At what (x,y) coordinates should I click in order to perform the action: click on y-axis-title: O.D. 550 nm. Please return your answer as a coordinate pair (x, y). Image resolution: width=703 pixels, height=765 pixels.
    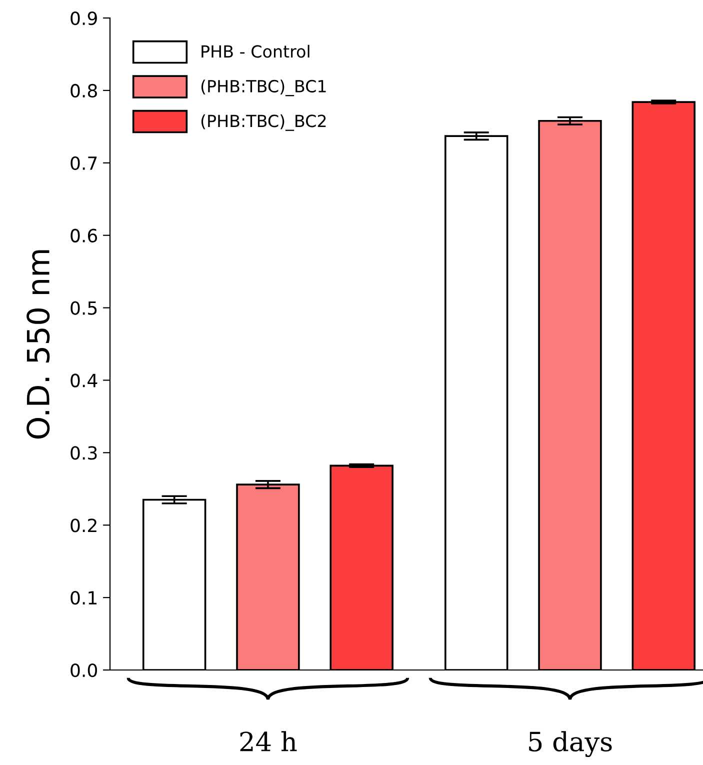
    Looking at the image, I should click on (38, 344).